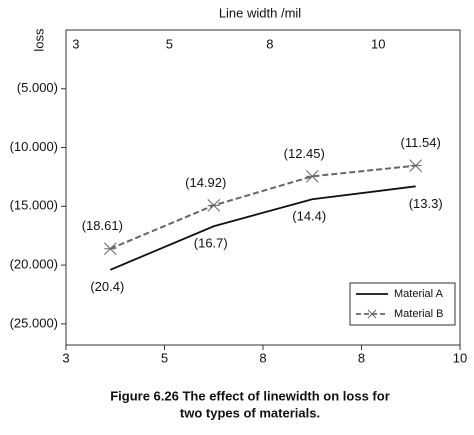 This screenshot has height=435, width=474. What do you see at coordinates (37, 87) in the screenshot?
I see `y-tick-label: (5.000)` at bounding box center [37, 87].